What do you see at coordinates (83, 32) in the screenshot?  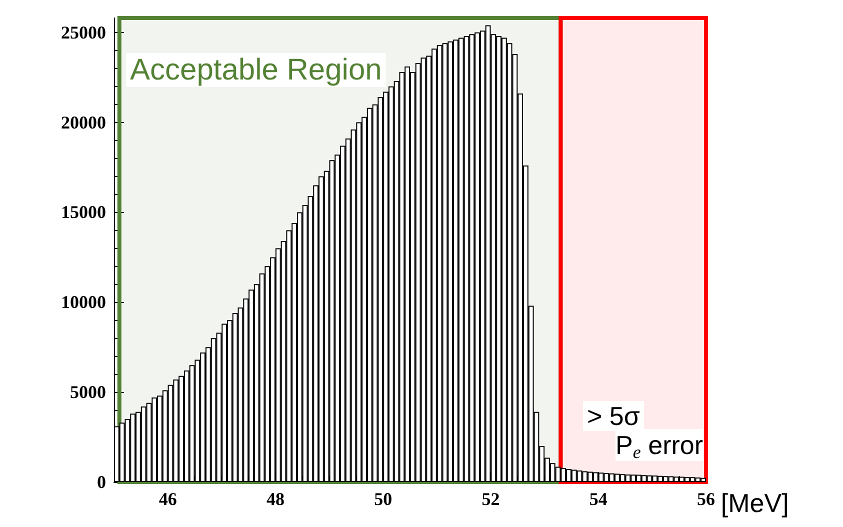 I see `y-tick-label: 25000` at bounding box center [83, 32].